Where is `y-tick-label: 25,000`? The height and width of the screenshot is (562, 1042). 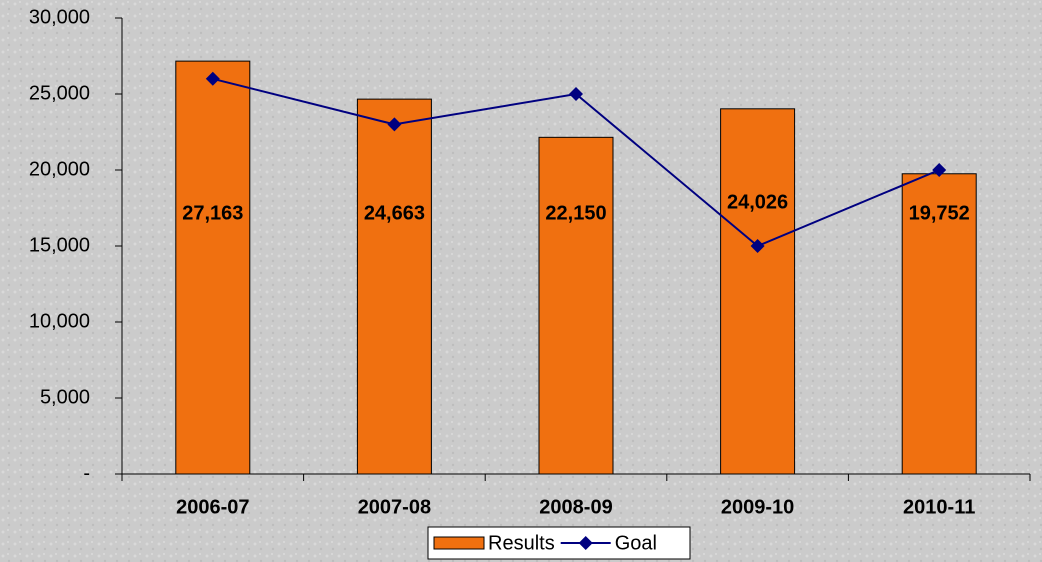 y-tick-label: 25,000 is located at coordinates (59, 93).